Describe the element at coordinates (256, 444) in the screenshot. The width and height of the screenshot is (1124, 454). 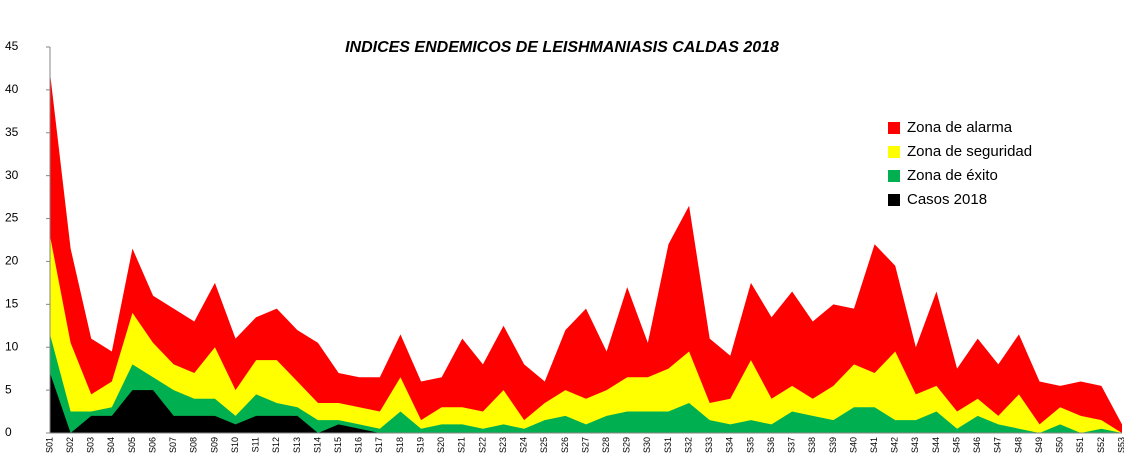
I see `x-tick-label: S11` at that location.